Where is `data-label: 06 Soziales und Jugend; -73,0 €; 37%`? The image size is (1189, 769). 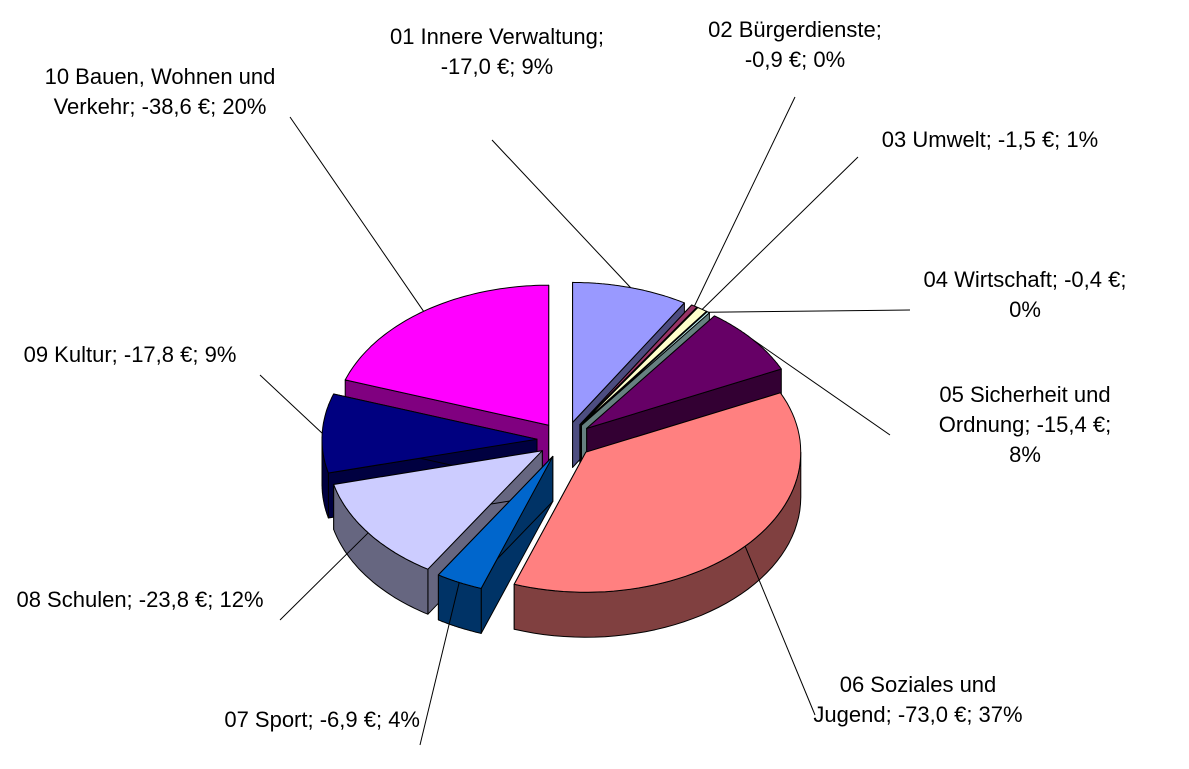 data-label: 06 Soziales und Jugend; -73,0 €; 37% is located at coordinates (918, 699).